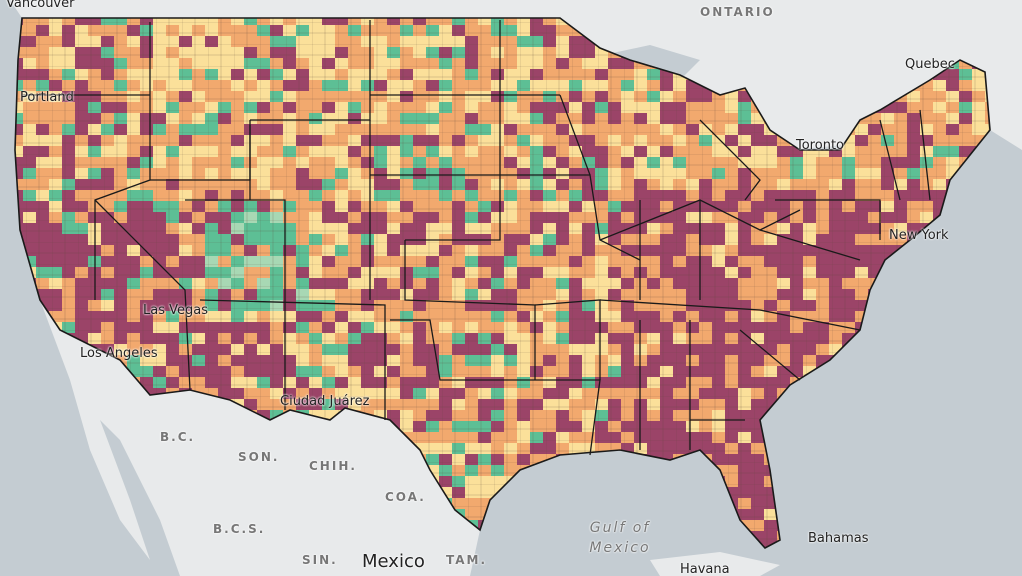 This screenshot has width=1022, height=576. What do you see at coordinates (40, 5) in the screenshot?
I see `label-vancouver: Vancouver` at bounding box center [40, 5].